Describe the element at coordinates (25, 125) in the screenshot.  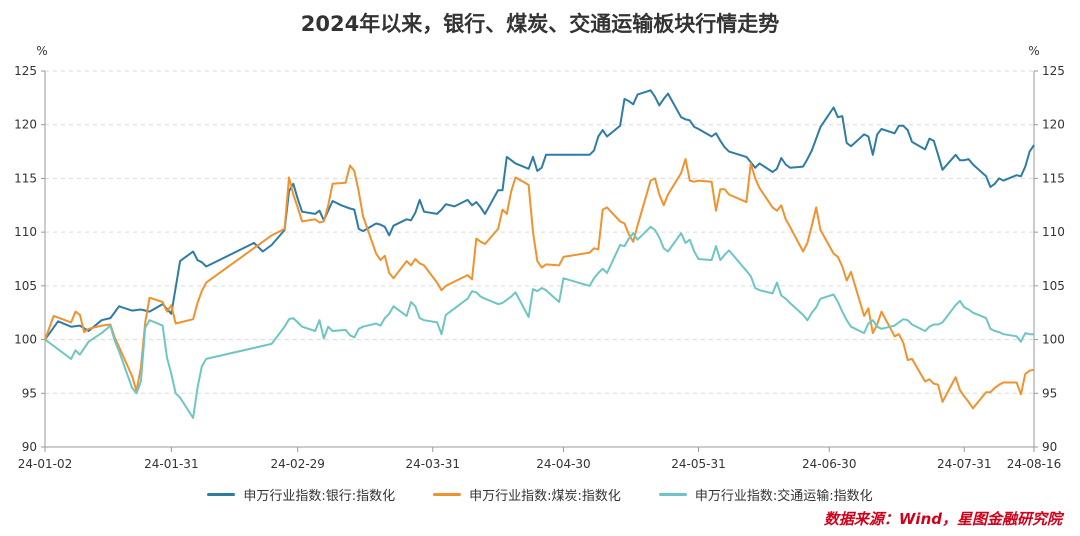
I see `y-tick-label-left: 120` at that location.